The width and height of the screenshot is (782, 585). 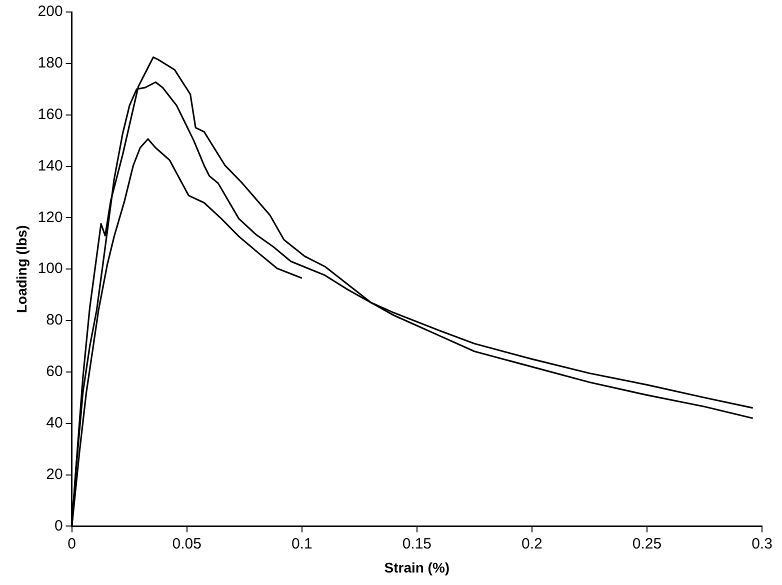 I want to click on x-tick-label: 0.1, so click(x=301, y=543).